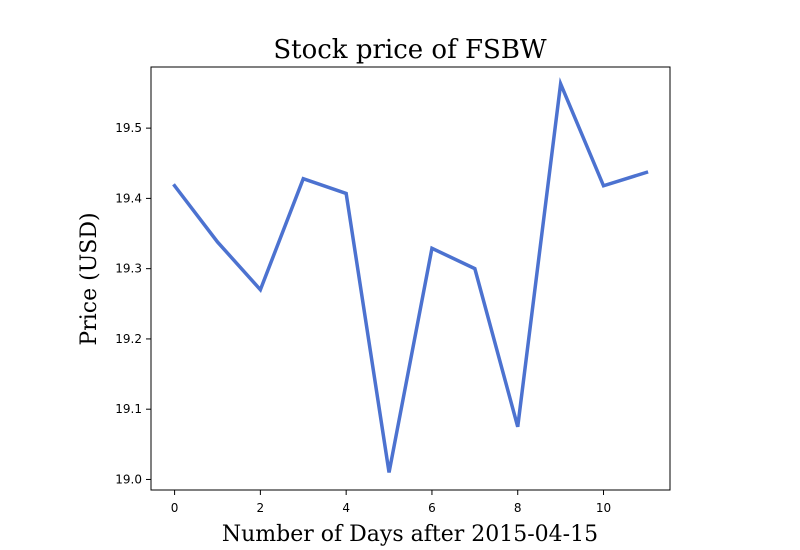 The height and width of the screenshot is (550, 800). Describe the element at coordinates (89, 278) in the screenshot. I see `y-axis-label: Price (USD)` at that location.